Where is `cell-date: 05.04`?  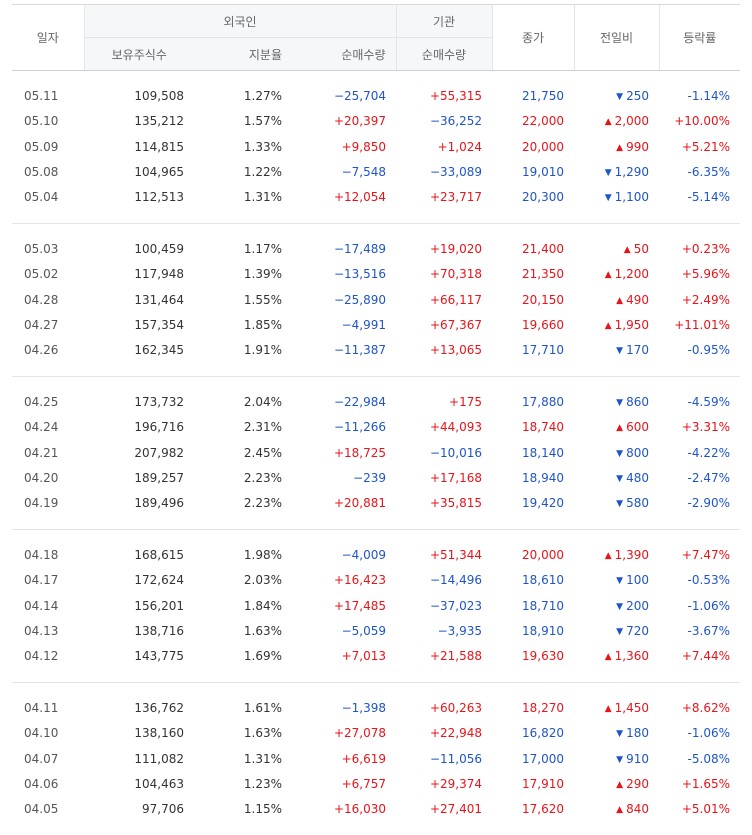
cell-date: 05.04 is located at coordinates (41, 197).